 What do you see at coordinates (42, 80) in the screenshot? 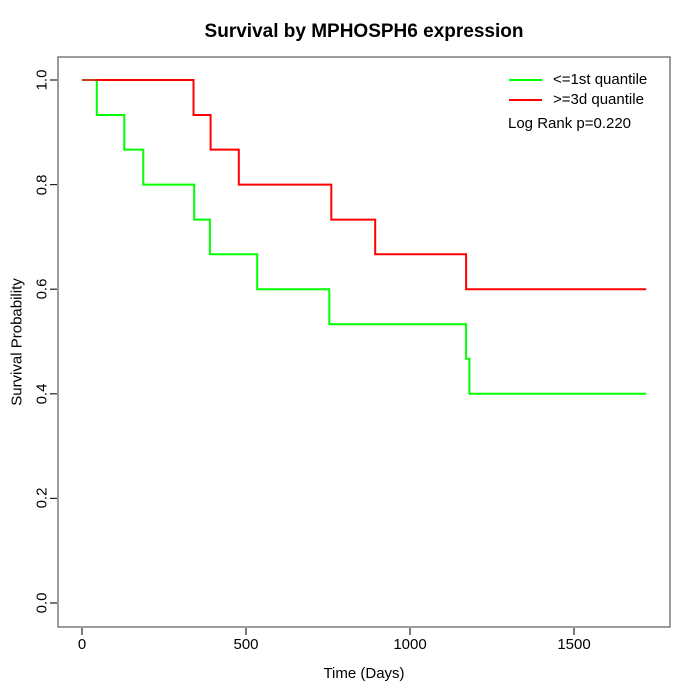
I see `y-tick-label-1.0: 1.0` at bounding box center [42, 80].